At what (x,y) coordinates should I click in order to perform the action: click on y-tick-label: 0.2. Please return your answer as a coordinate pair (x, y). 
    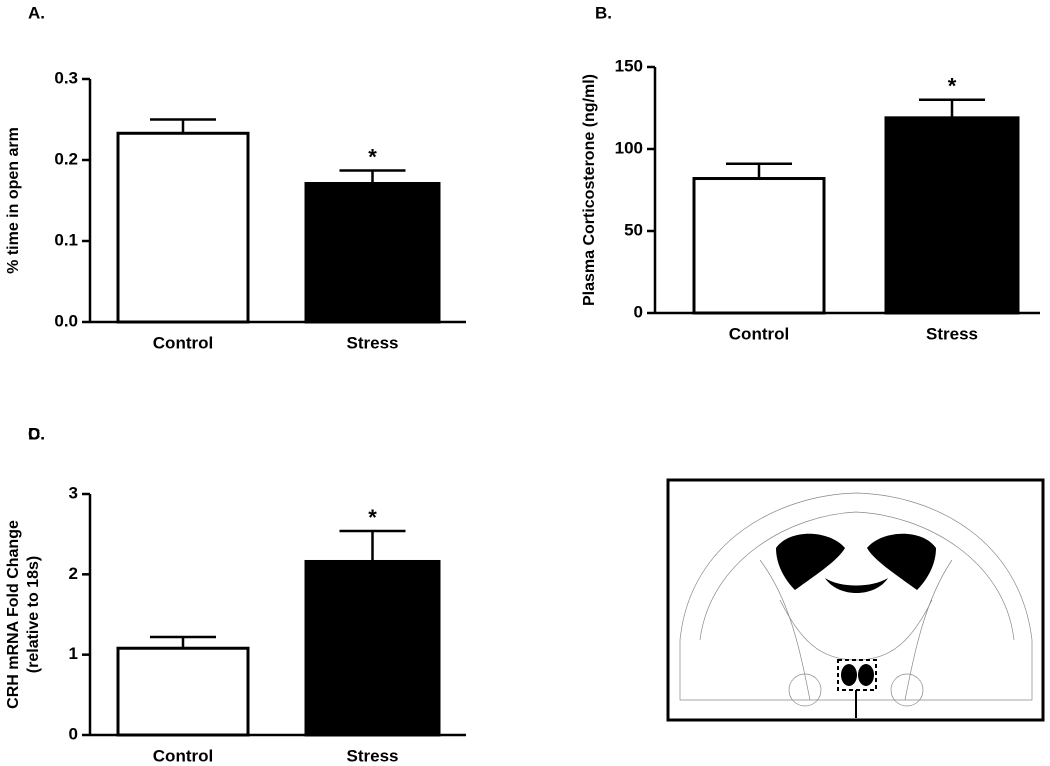
    Looking at the image, I should click on (66, 158).